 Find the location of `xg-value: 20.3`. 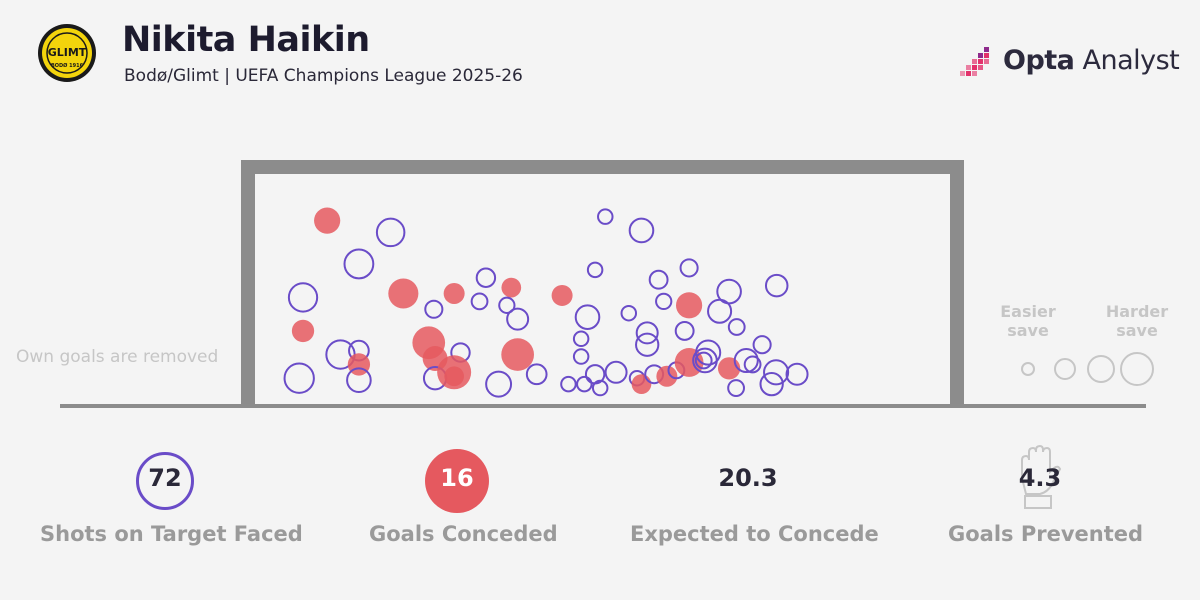

xg-value: 20.3 is located at coordinates (748, 478).